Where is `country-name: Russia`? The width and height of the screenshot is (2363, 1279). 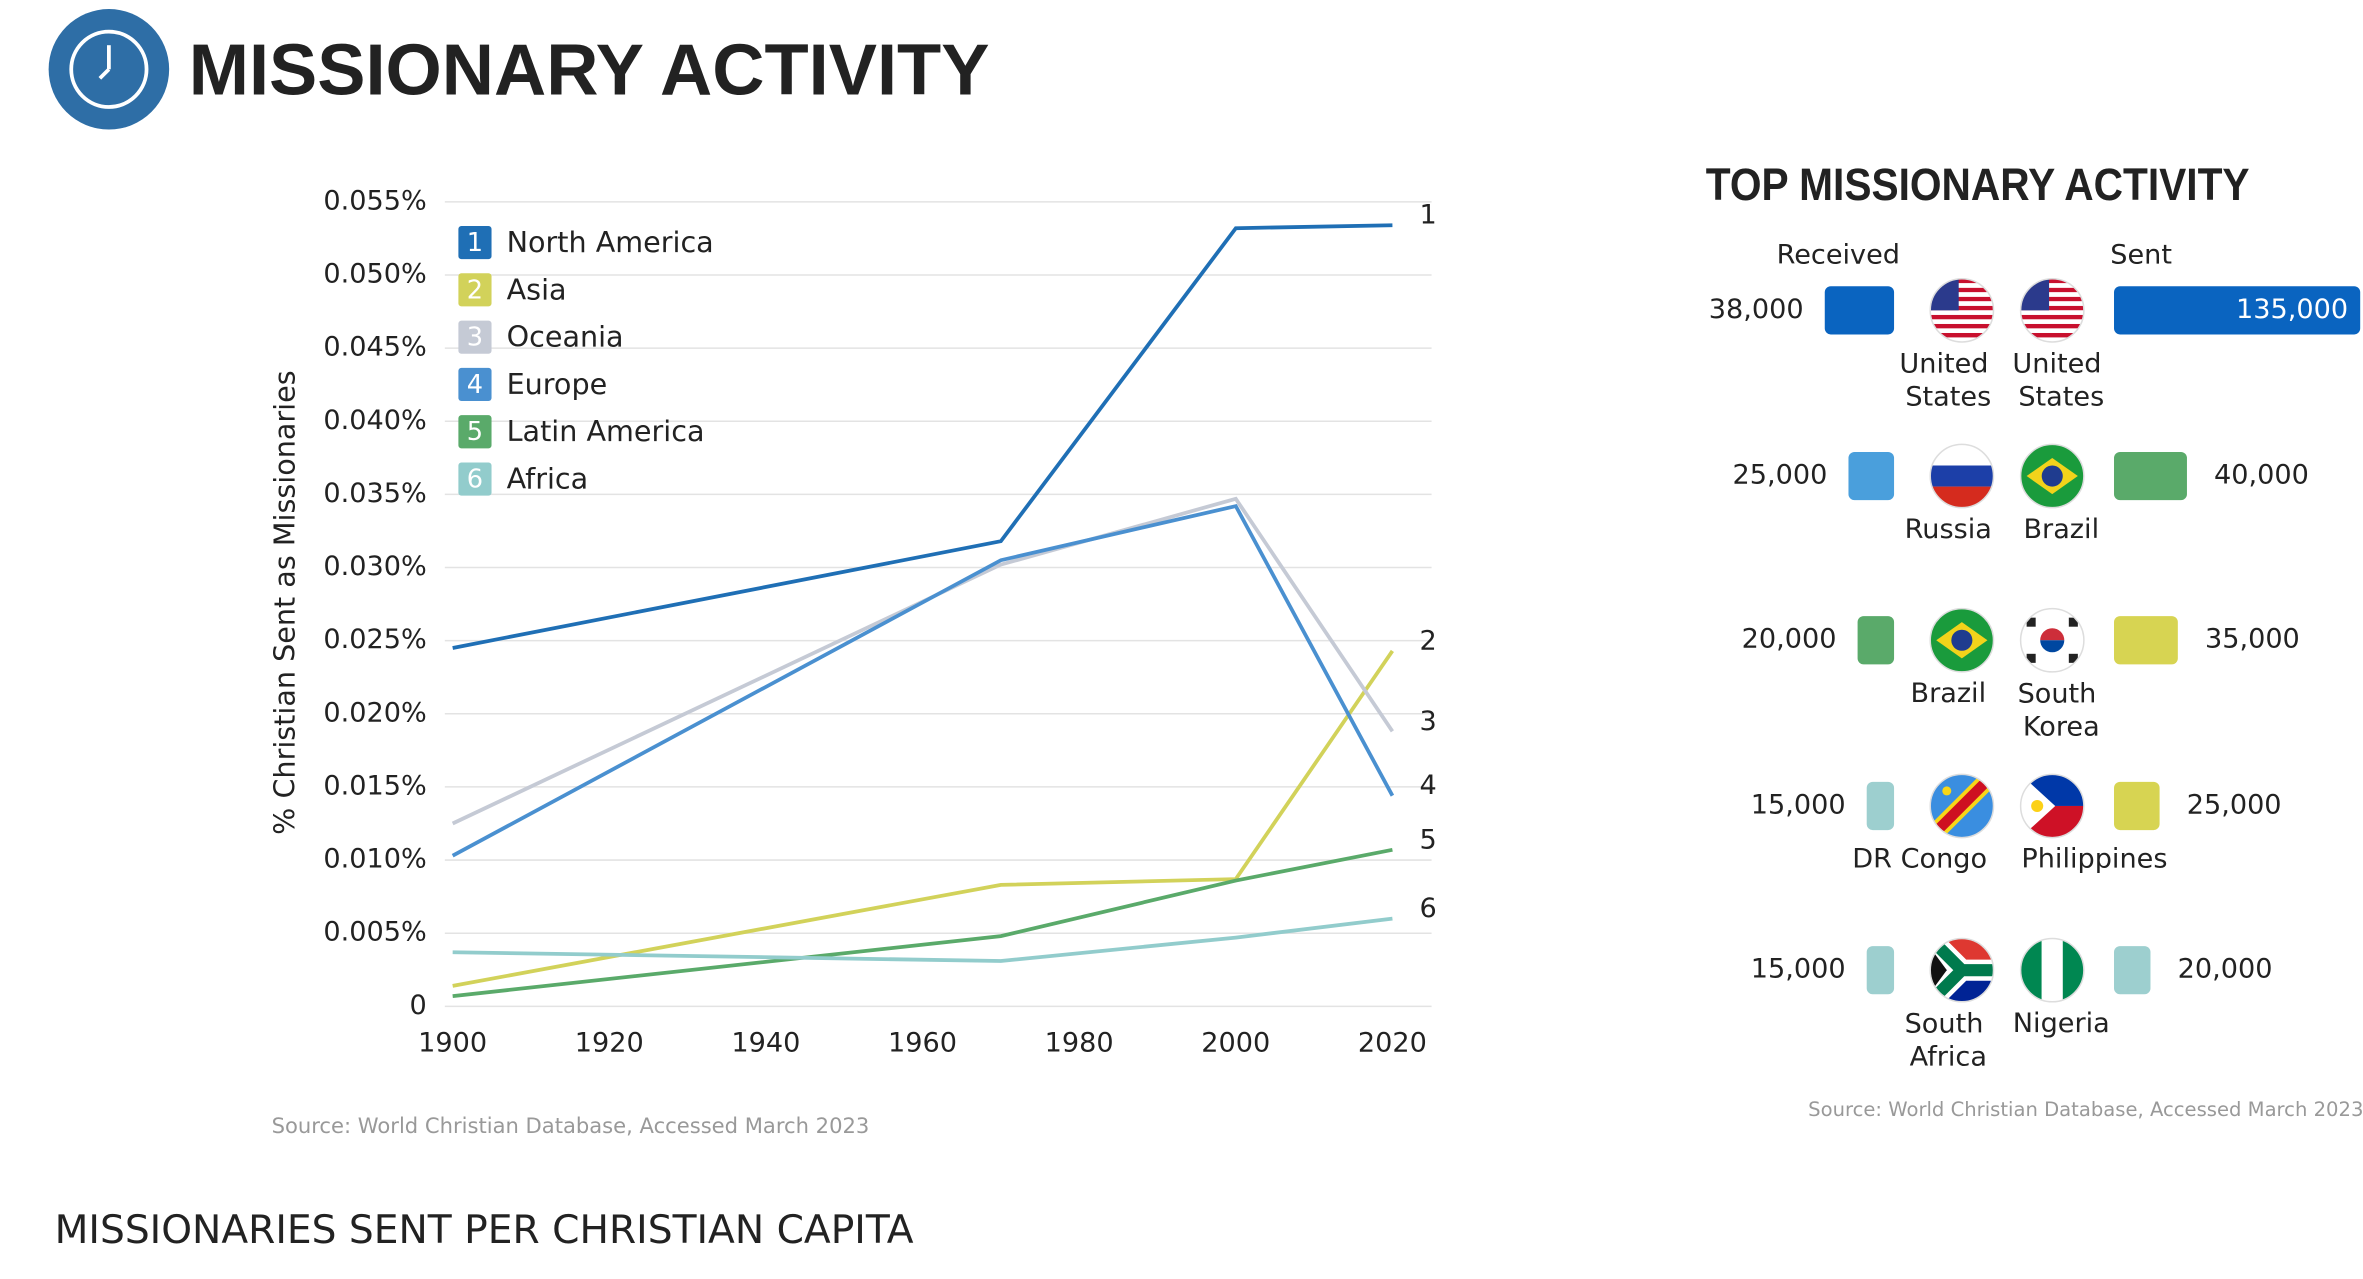 country-name: Russia is located at coordinates (1948, 529).